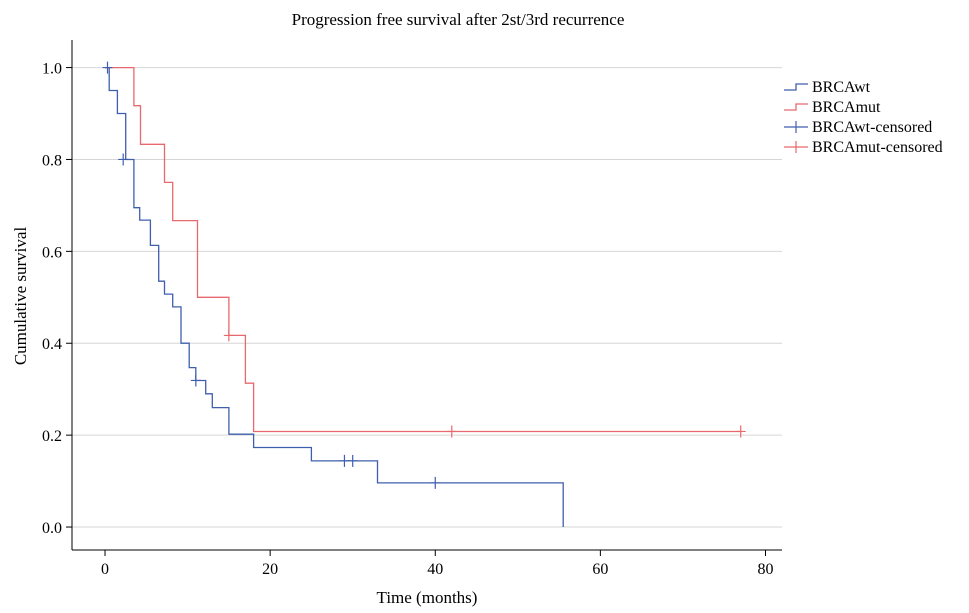 This screenshot has width=969, height=613. What do you see at coordinates (796, 107) in the screenshot?
I see `legend-symbol-brcamut` at bounding box center [796, 107].